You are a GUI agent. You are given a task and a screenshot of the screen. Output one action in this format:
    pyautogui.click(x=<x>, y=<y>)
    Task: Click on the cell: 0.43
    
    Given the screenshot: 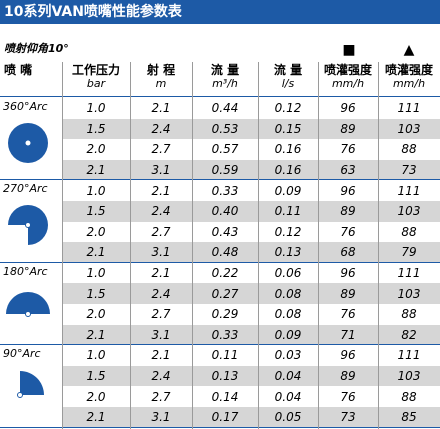 What is the action you would take?
    pyautogui.click(x=225, y=231)
    